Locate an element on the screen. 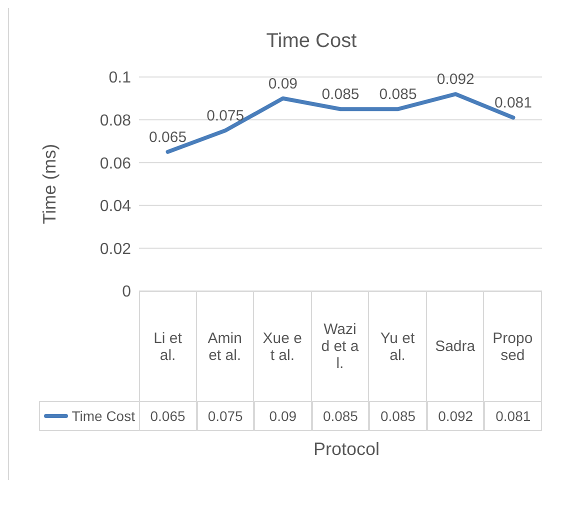  chart-title: Time Cost is located at coordinates (311, 41).